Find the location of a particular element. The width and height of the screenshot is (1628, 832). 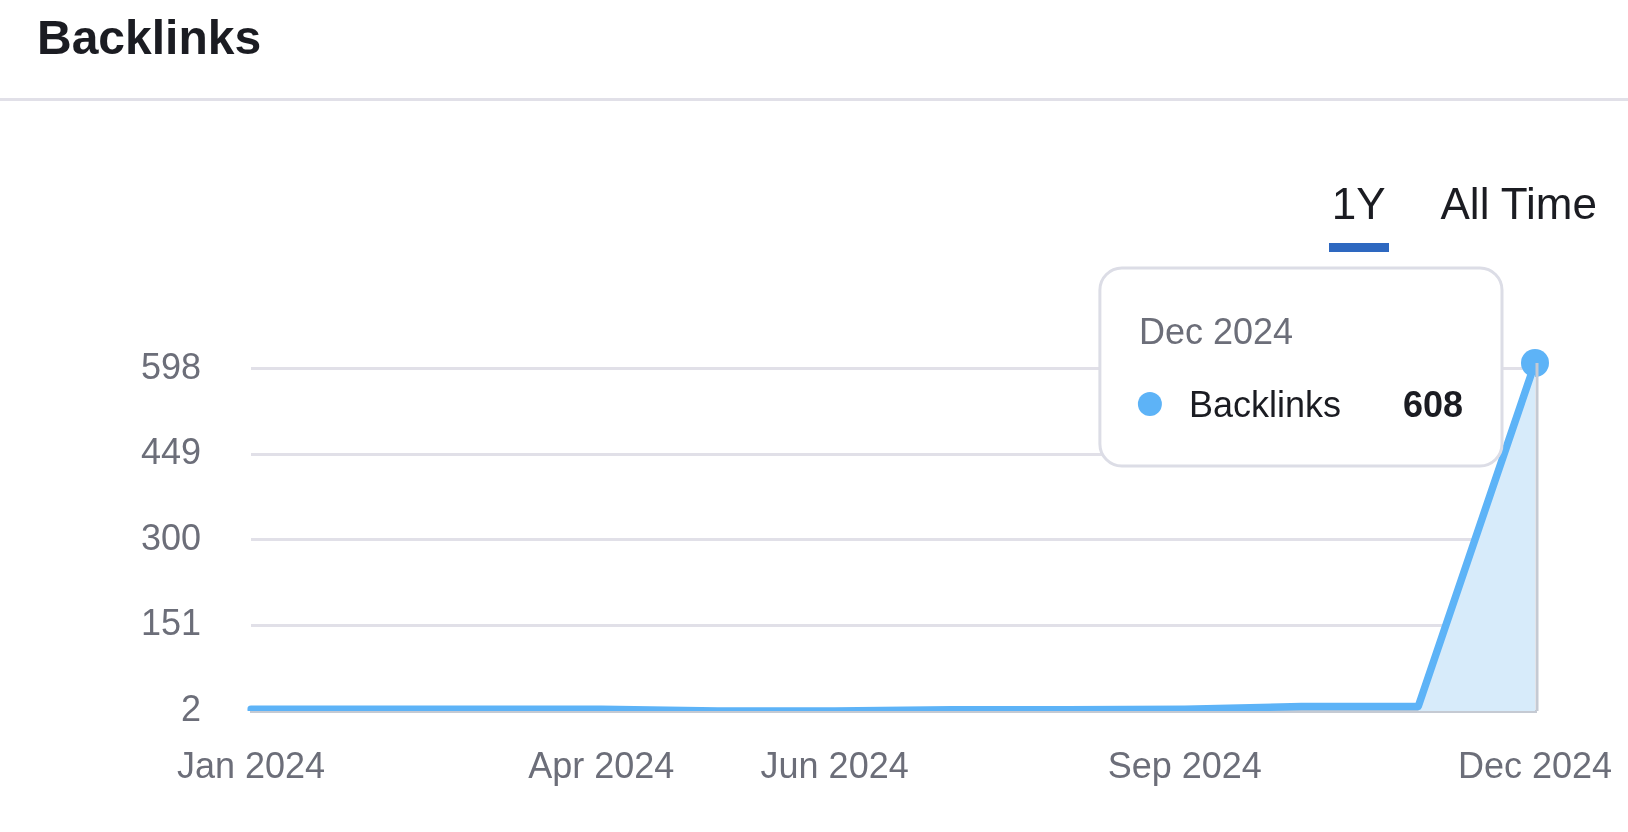

data-label: 608 is located at coordinates (1432, 404).